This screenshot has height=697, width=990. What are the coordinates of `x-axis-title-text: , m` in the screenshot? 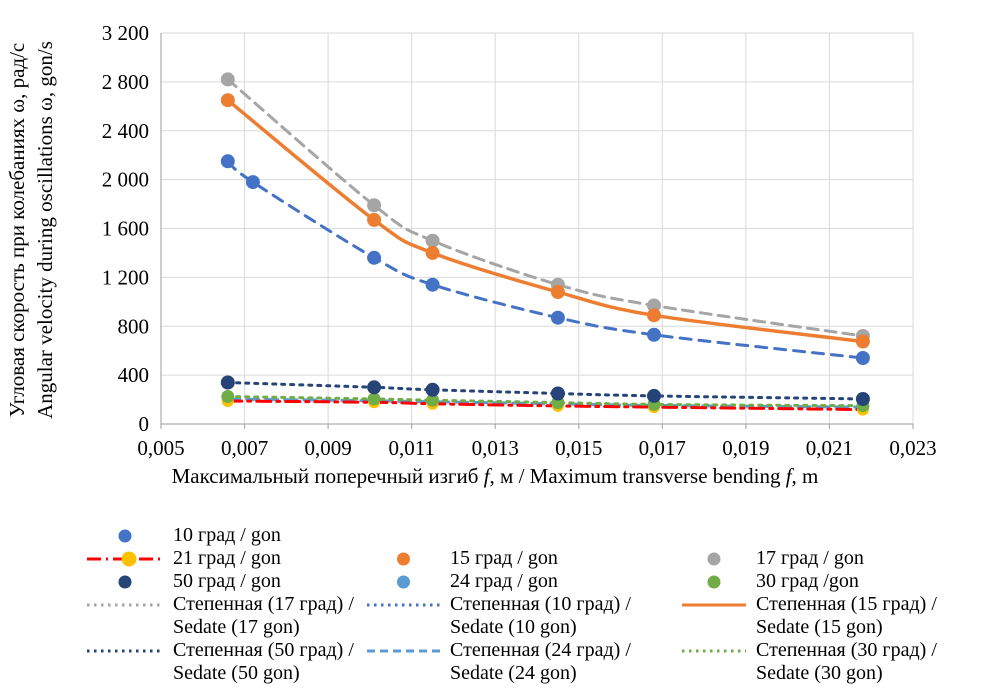 It's located at (805, 476).